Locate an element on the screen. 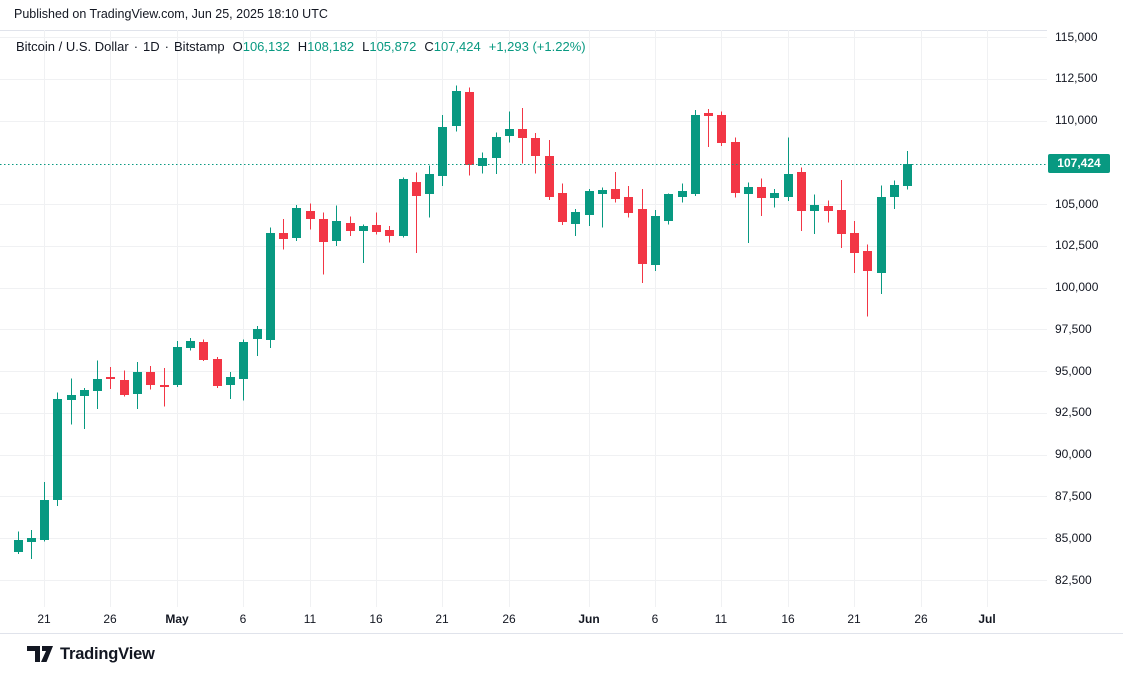 The height and width of the screenshot is (674, 1123). price-axis-label: 95,000 is located at coordinates (1073, 371).